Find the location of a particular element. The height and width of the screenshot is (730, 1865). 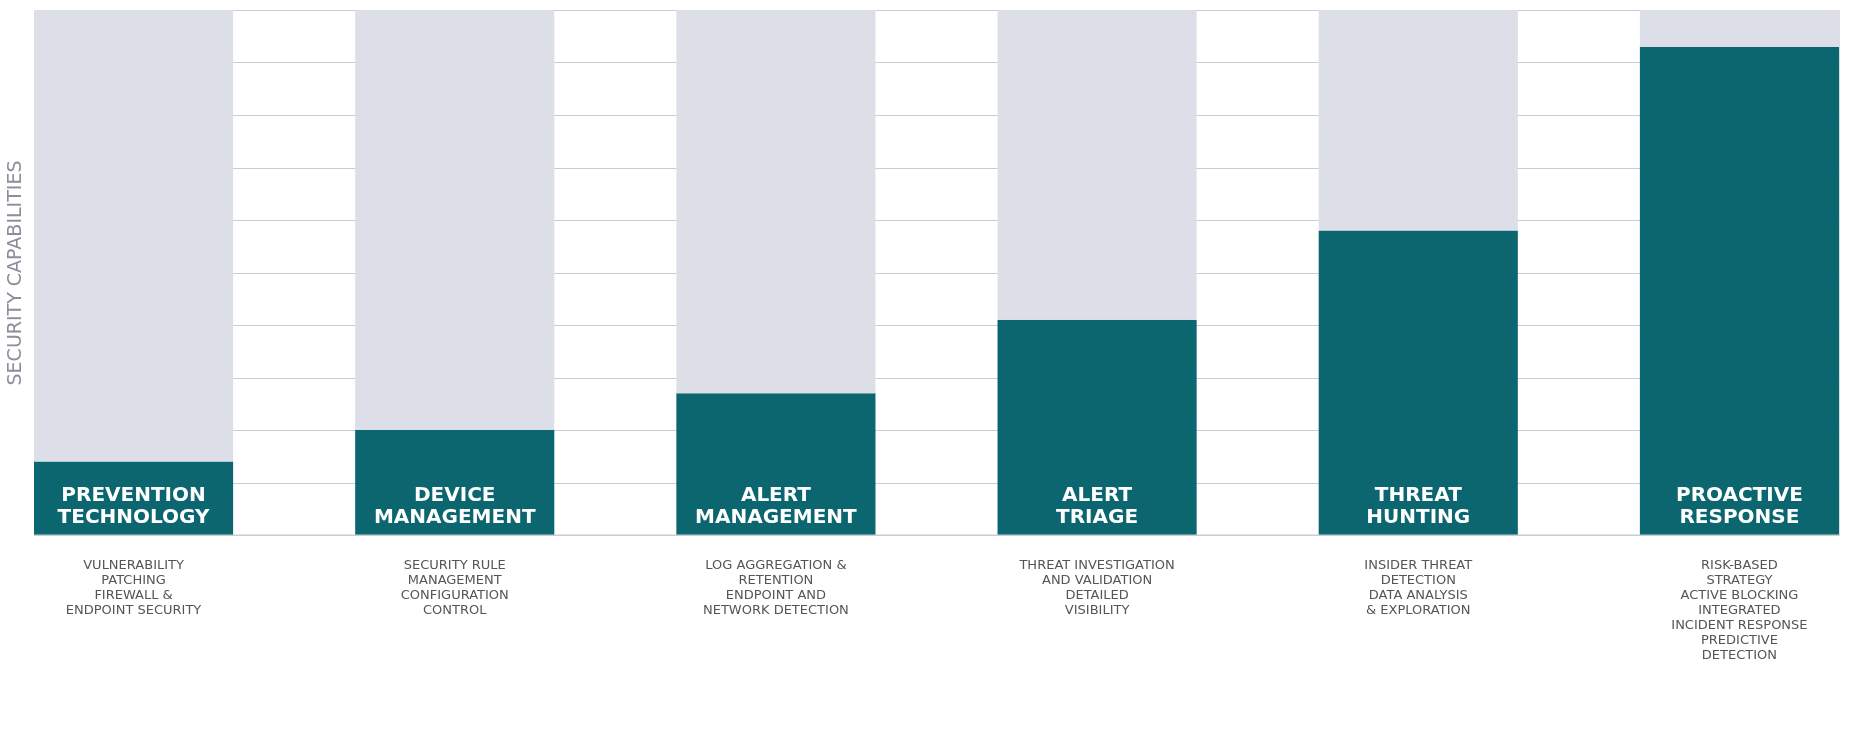

text: THREAT INVESTIGATION AND VALIDATION DETAILED VISIBILITY is located at coordinates (1096, 587).